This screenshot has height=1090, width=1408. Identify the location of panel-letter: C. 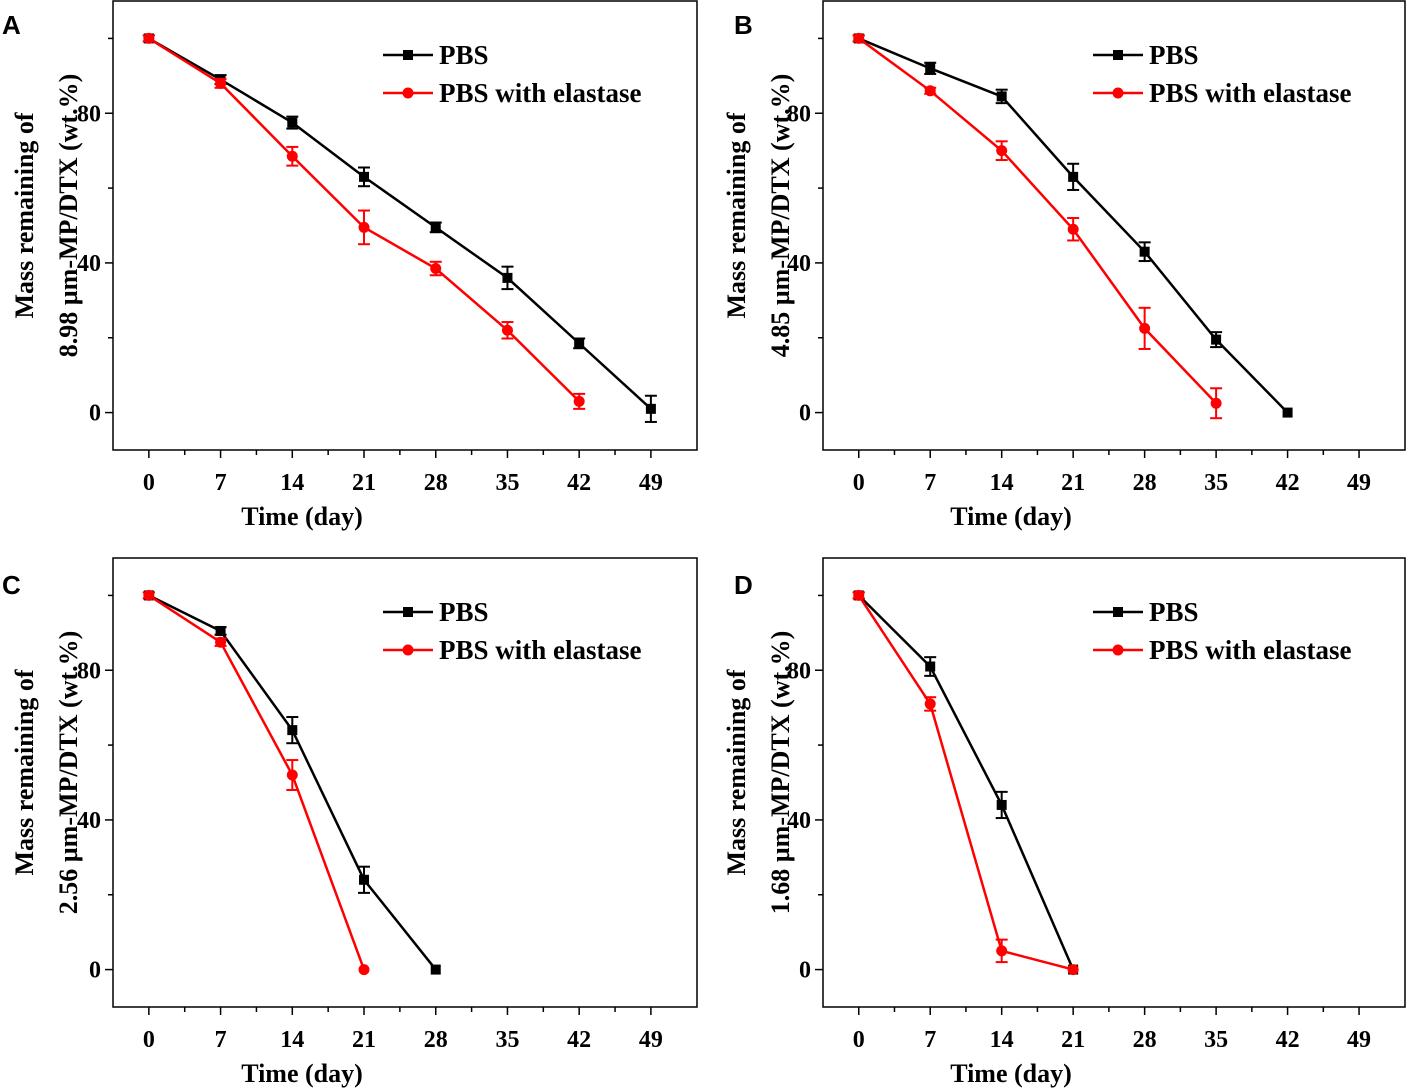
(11, 585).